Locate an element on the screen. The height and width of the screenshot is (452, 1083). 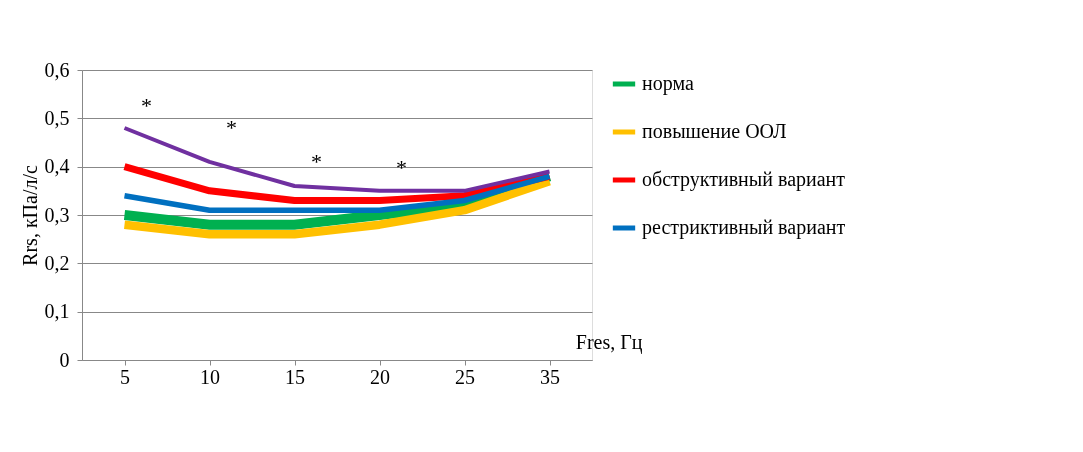
legend-label: рестриктивный вариант is located at coordinates (744, 227).